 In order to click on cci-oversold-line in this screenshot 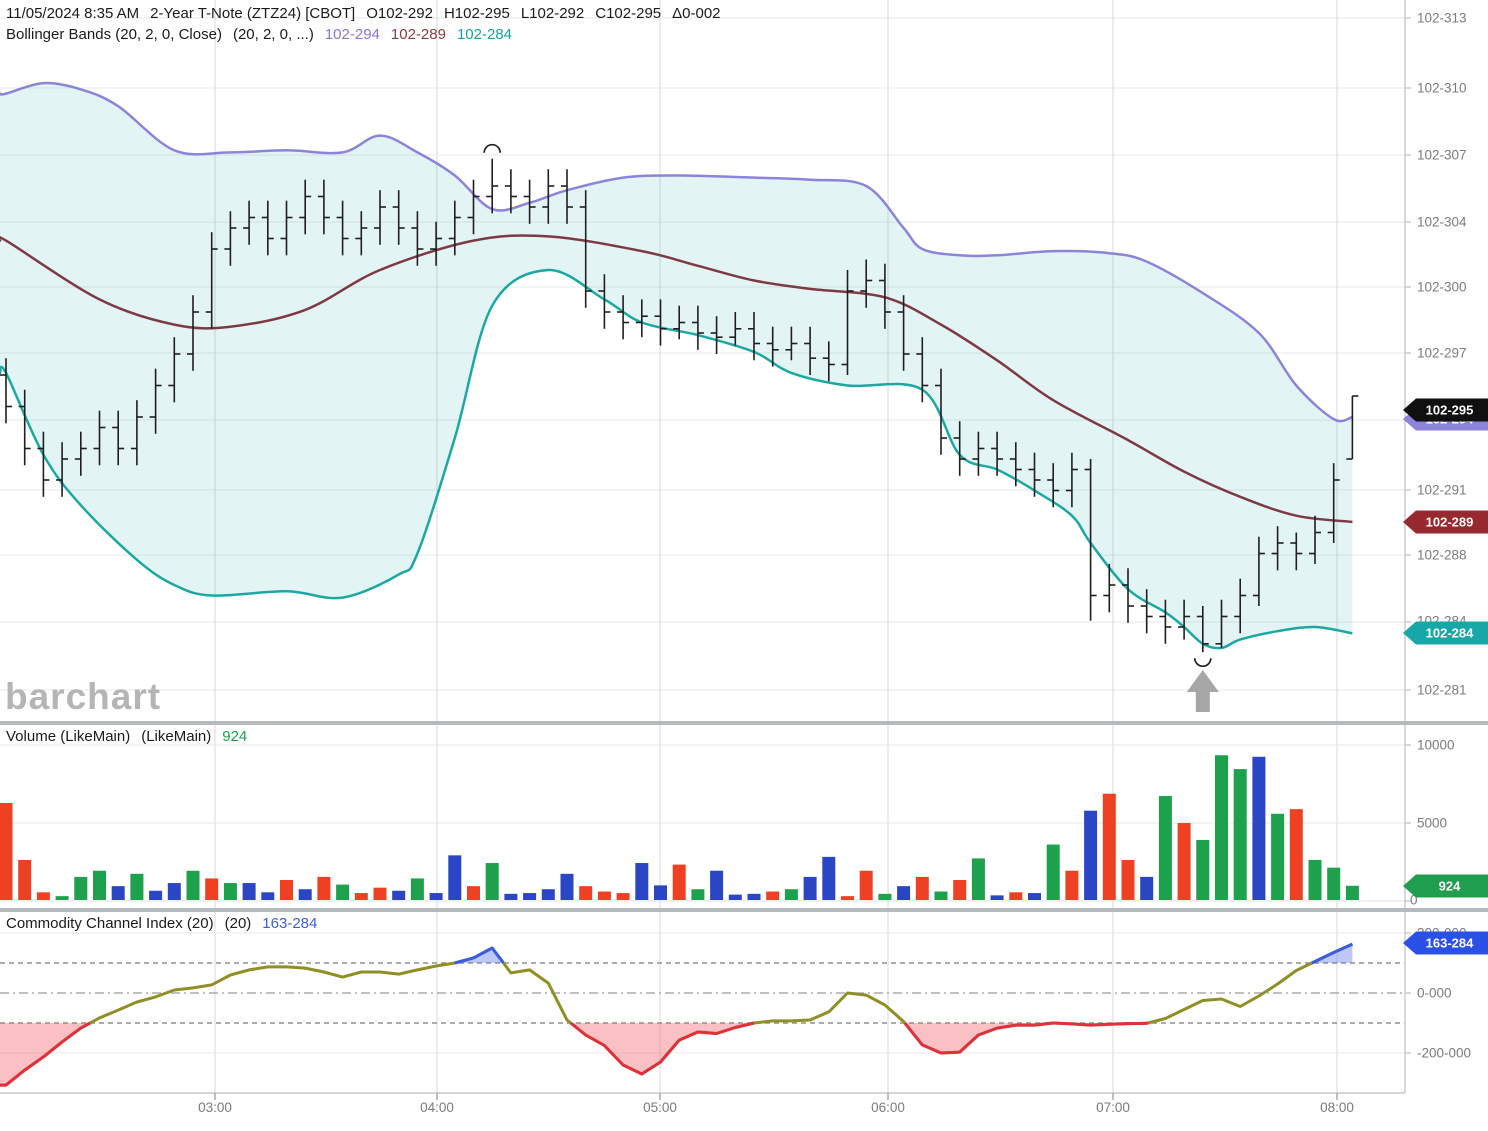, I will do `click(1101, 1024)`.